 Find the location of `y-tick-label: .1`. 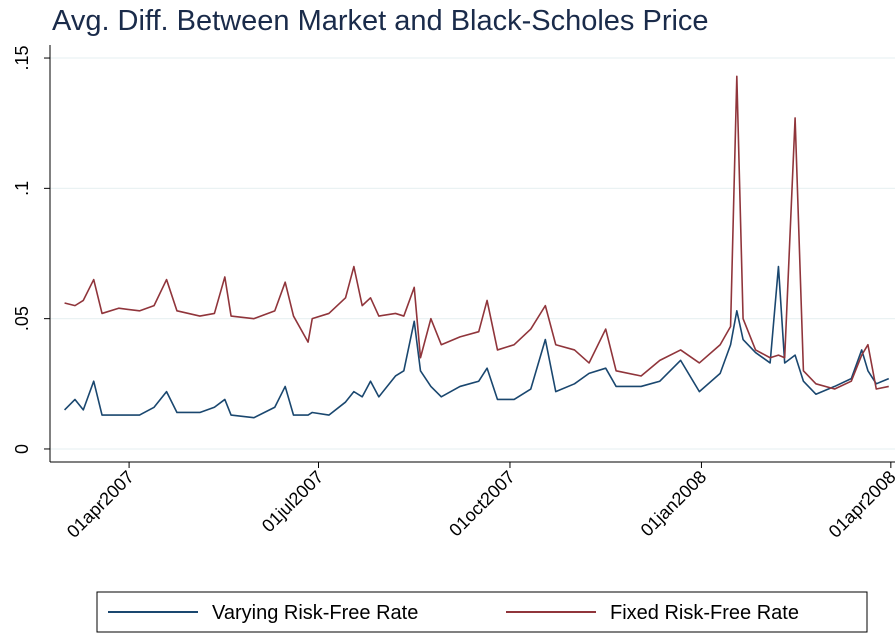

y-tick-label: .1 is located at coordinates (22, 188).